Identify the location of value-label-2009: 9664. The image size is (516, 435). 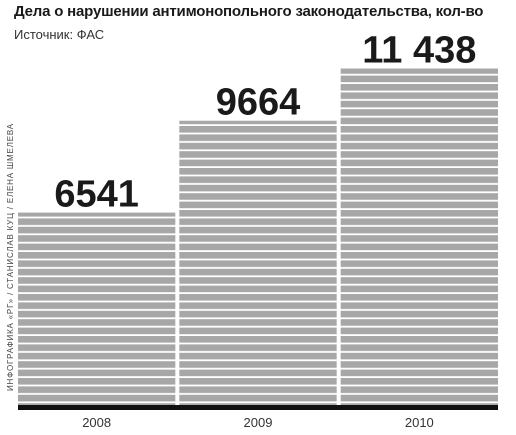
(258, 103).